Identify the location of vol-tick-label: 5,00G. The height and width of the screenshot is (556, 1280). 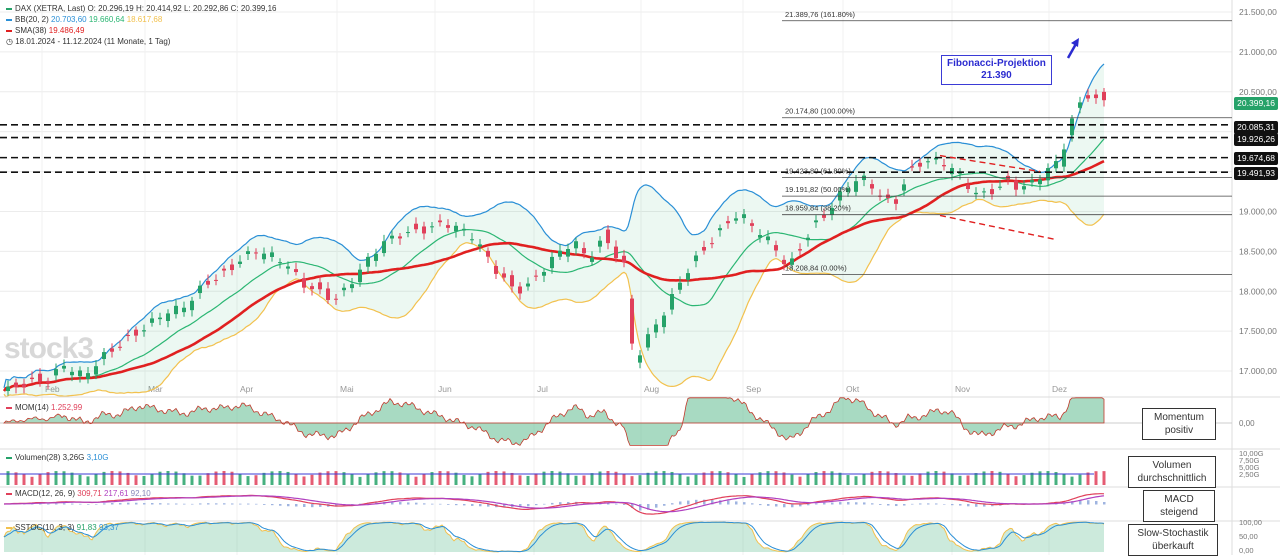
(1249, 467).